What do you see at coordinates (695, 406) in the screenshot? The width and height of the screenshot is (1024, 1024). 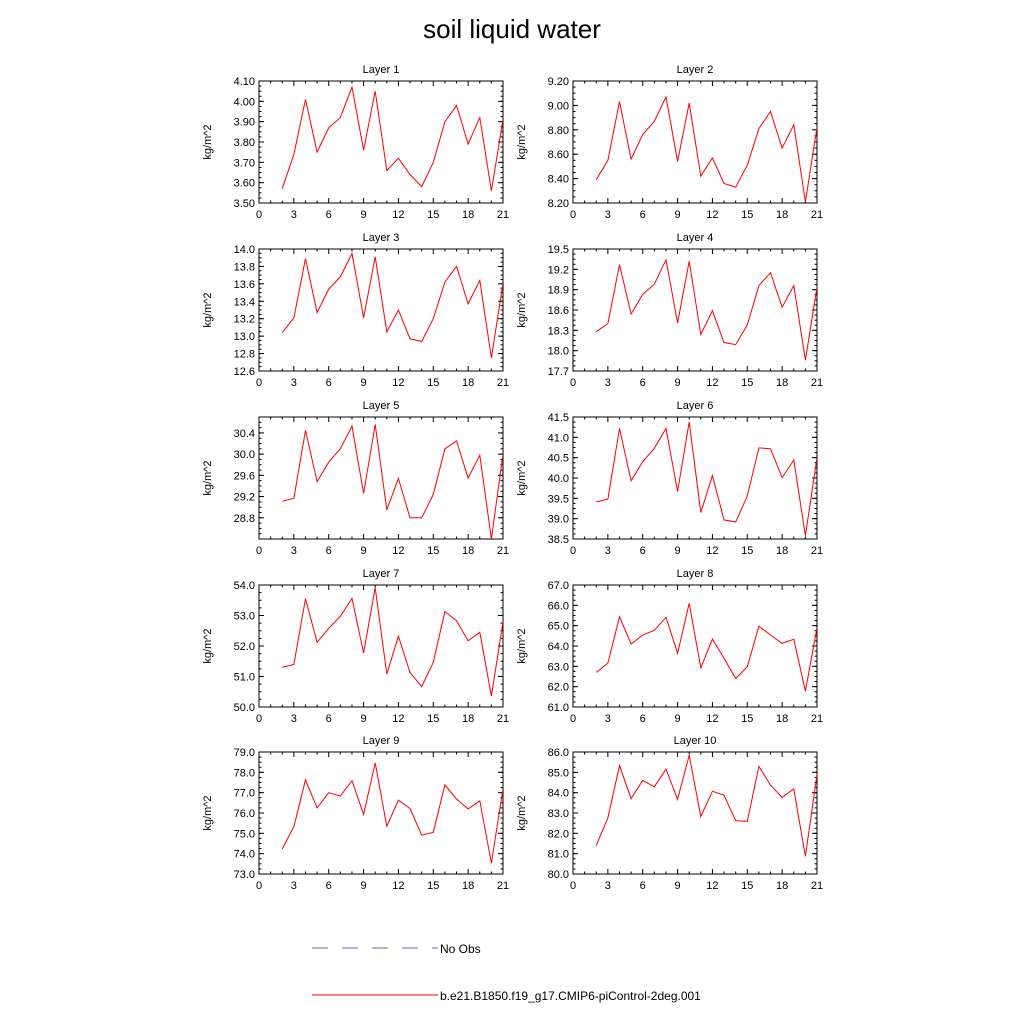 I see `panel-title: Layer 6` at bounding box center [695, 406].